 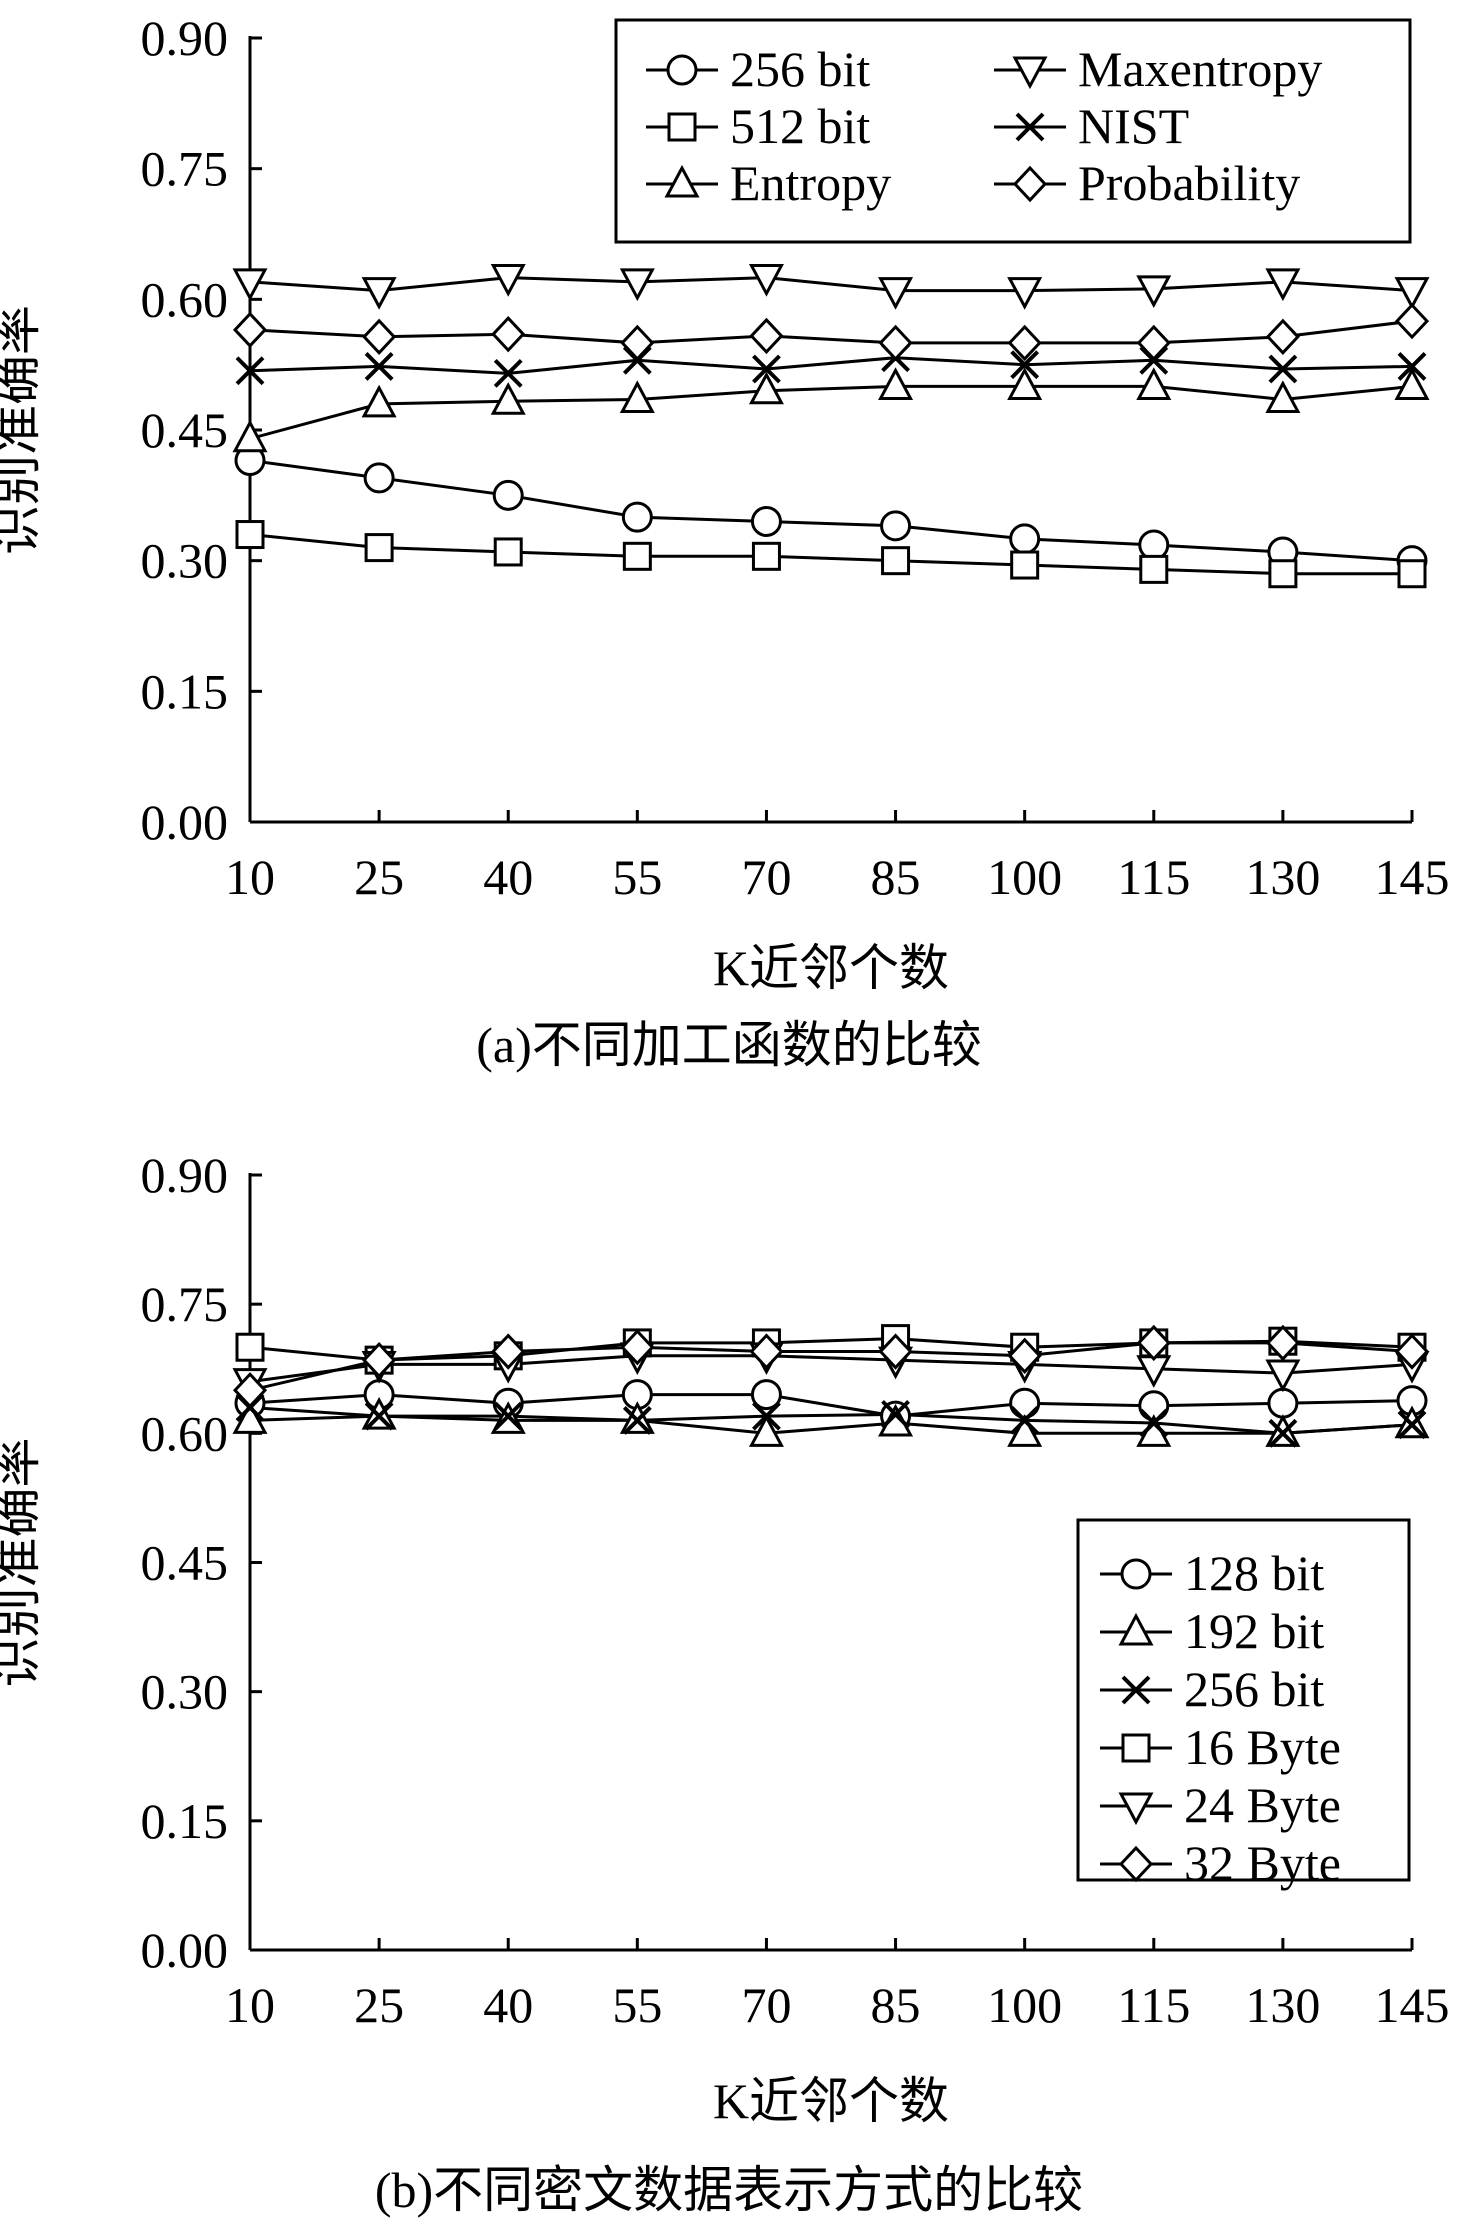 What do you see at coordinates (729, 1045) in the screenshot?
I see `caption-a: (a)不同加工函数的比较` at bounding box center [729, 1045].